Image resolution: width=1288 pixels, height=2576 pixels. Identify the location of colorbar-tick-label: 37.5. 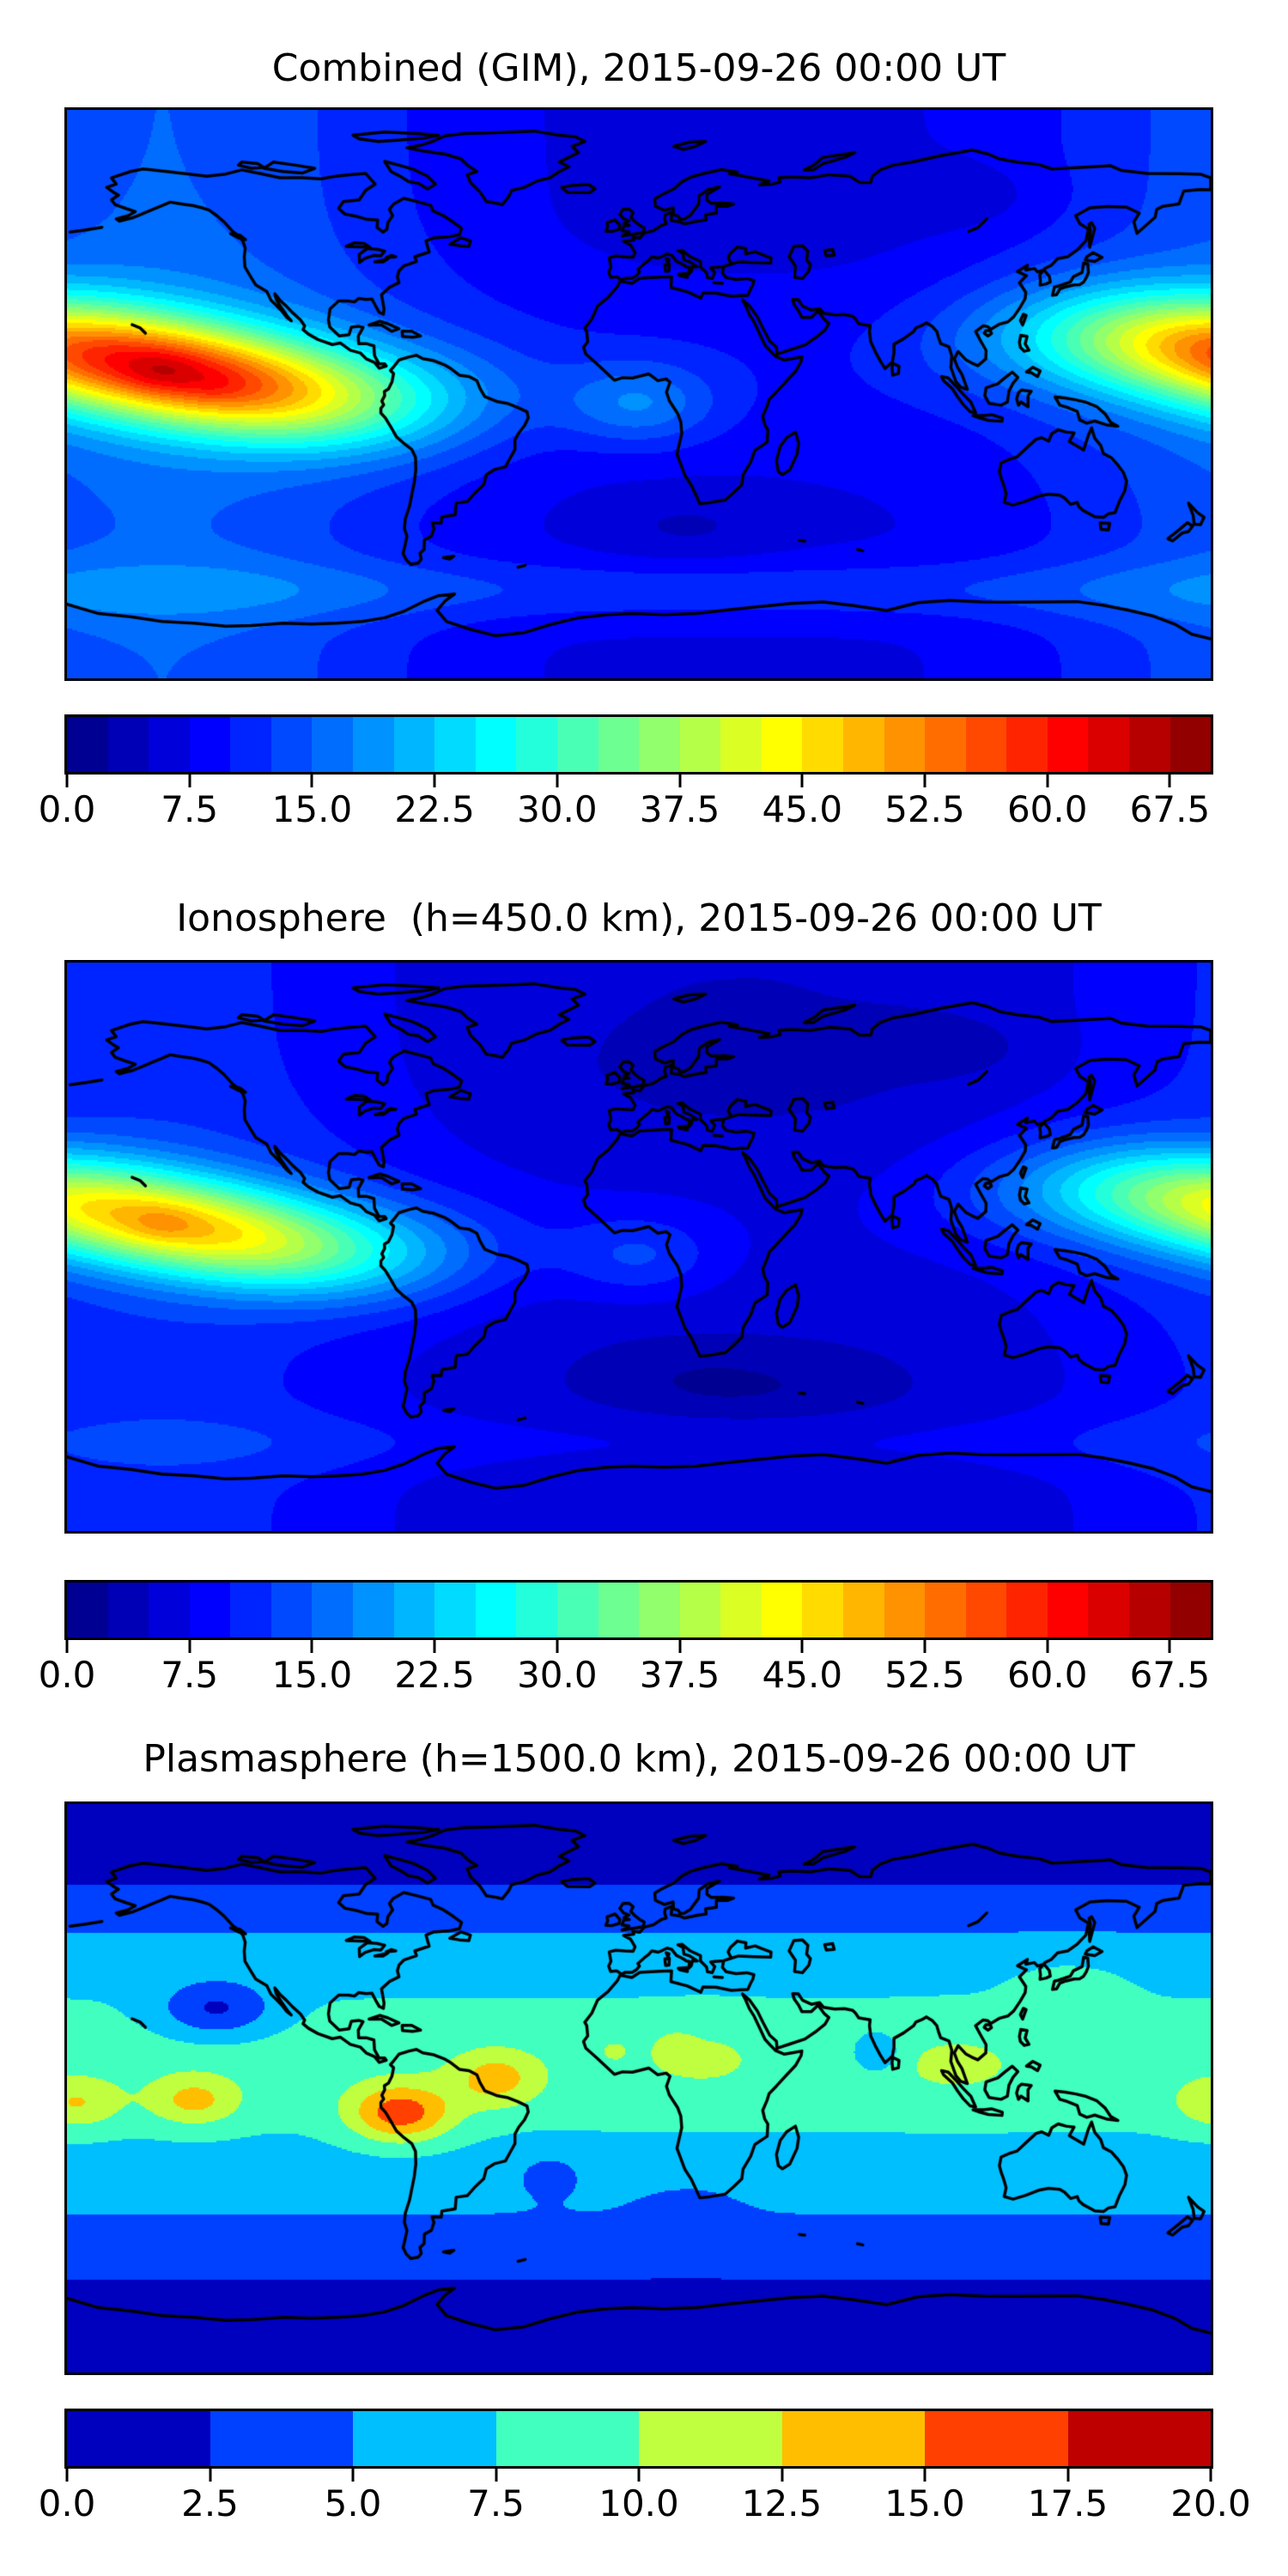
(680, 1675).